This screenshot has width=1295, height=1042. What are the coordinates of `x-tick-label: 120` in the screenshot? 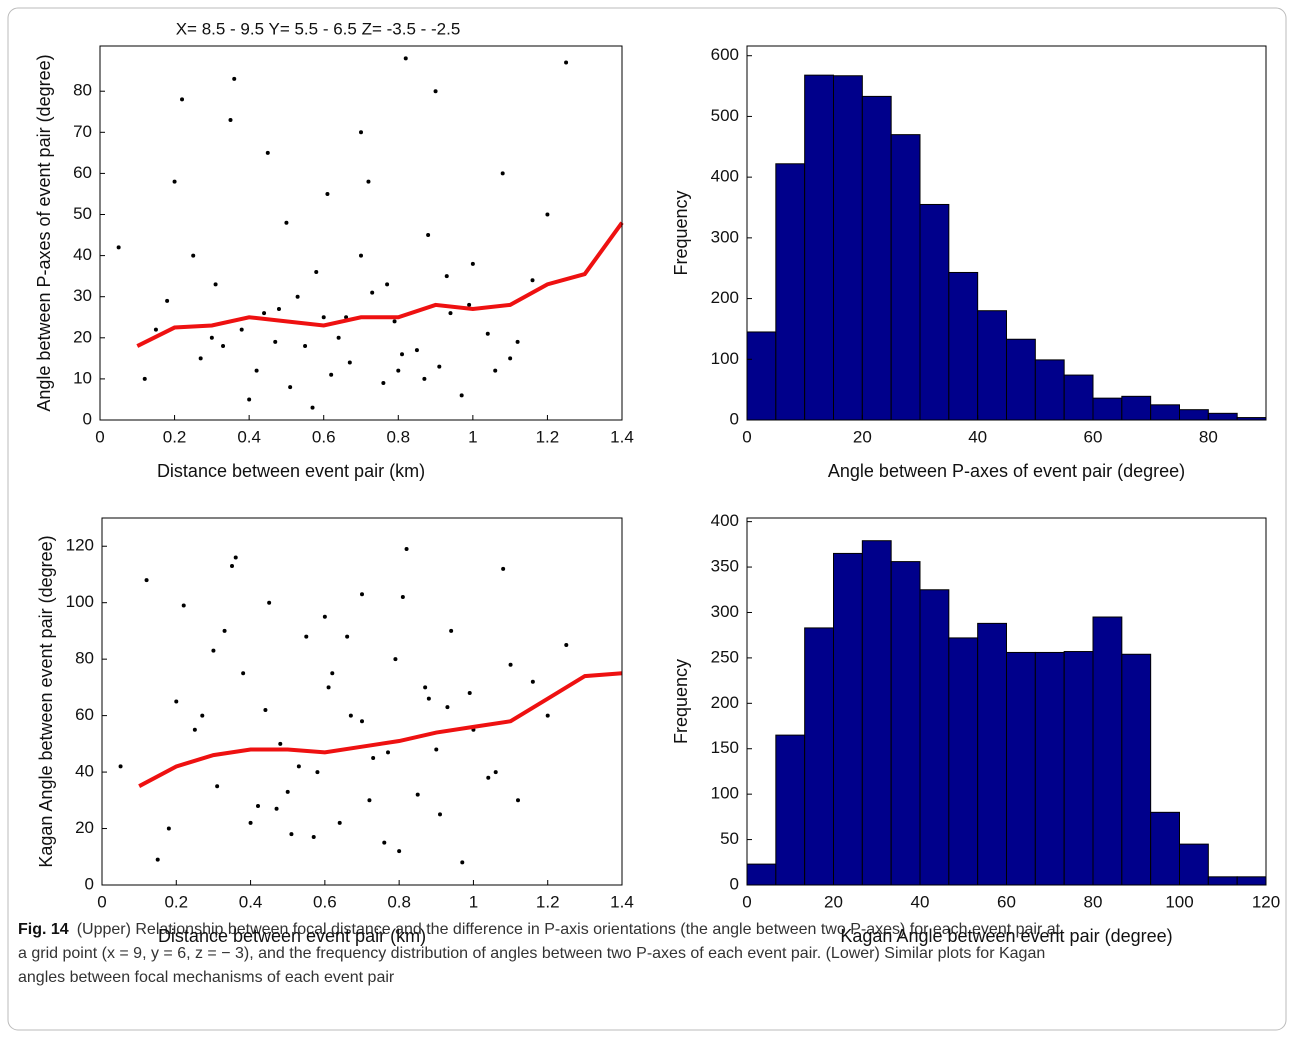 It's located at (1266, 901).